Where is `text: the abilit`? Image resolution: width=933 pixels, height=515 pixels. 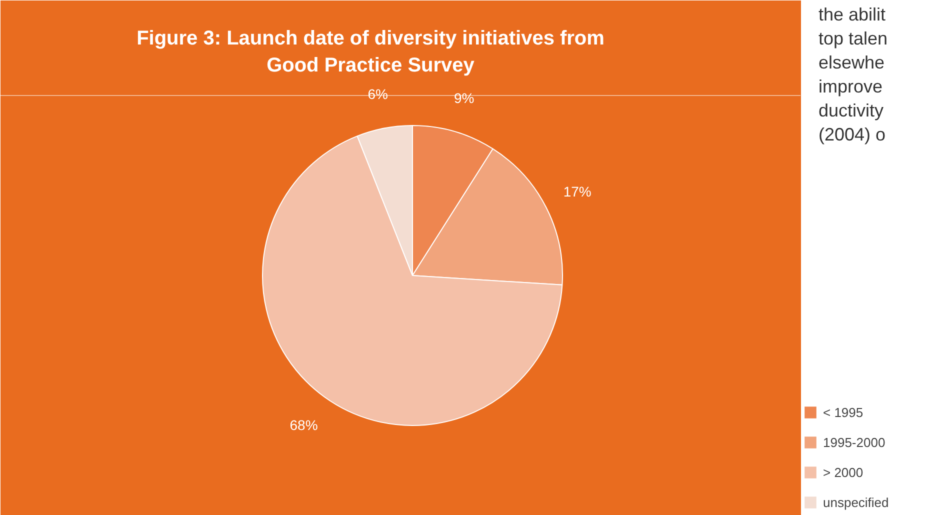
text: the abilit is located at coordinates (852, 14).